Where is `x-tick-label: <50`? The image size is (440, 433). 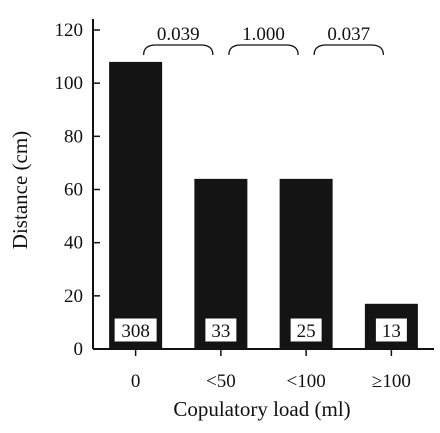
x-tick-label: <50 is located at coordinates (221, 381).